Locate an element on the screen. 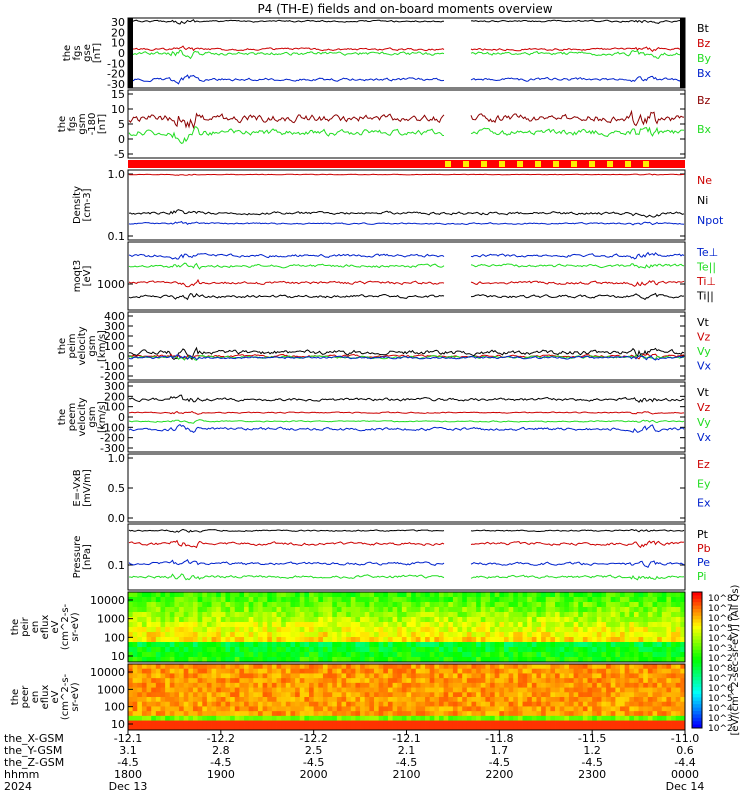 Image resolution: width=750 pixels, height=800 pixels. mode-bar-segment is located at coordinates (466, 164).